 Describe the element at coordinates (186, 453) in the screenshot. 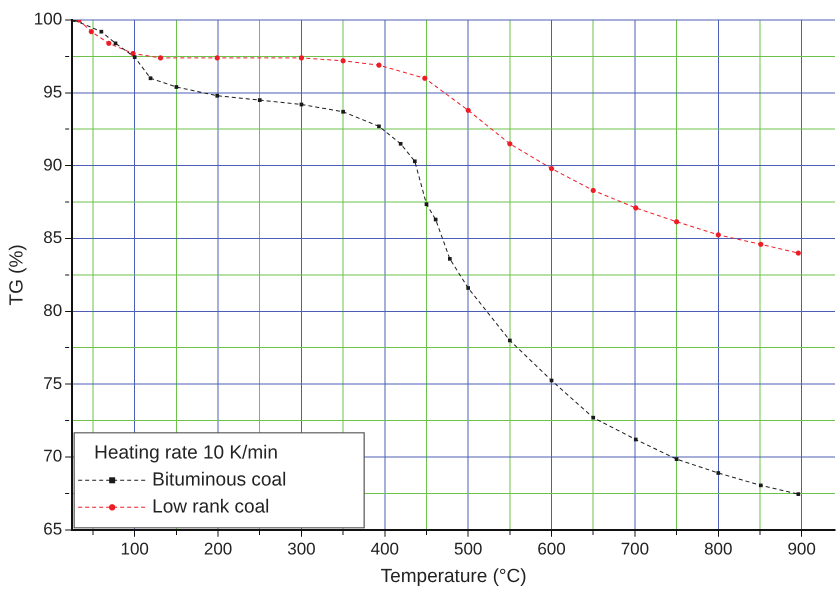

I see `legend-title: Heating rate 10 K/min` at that location.